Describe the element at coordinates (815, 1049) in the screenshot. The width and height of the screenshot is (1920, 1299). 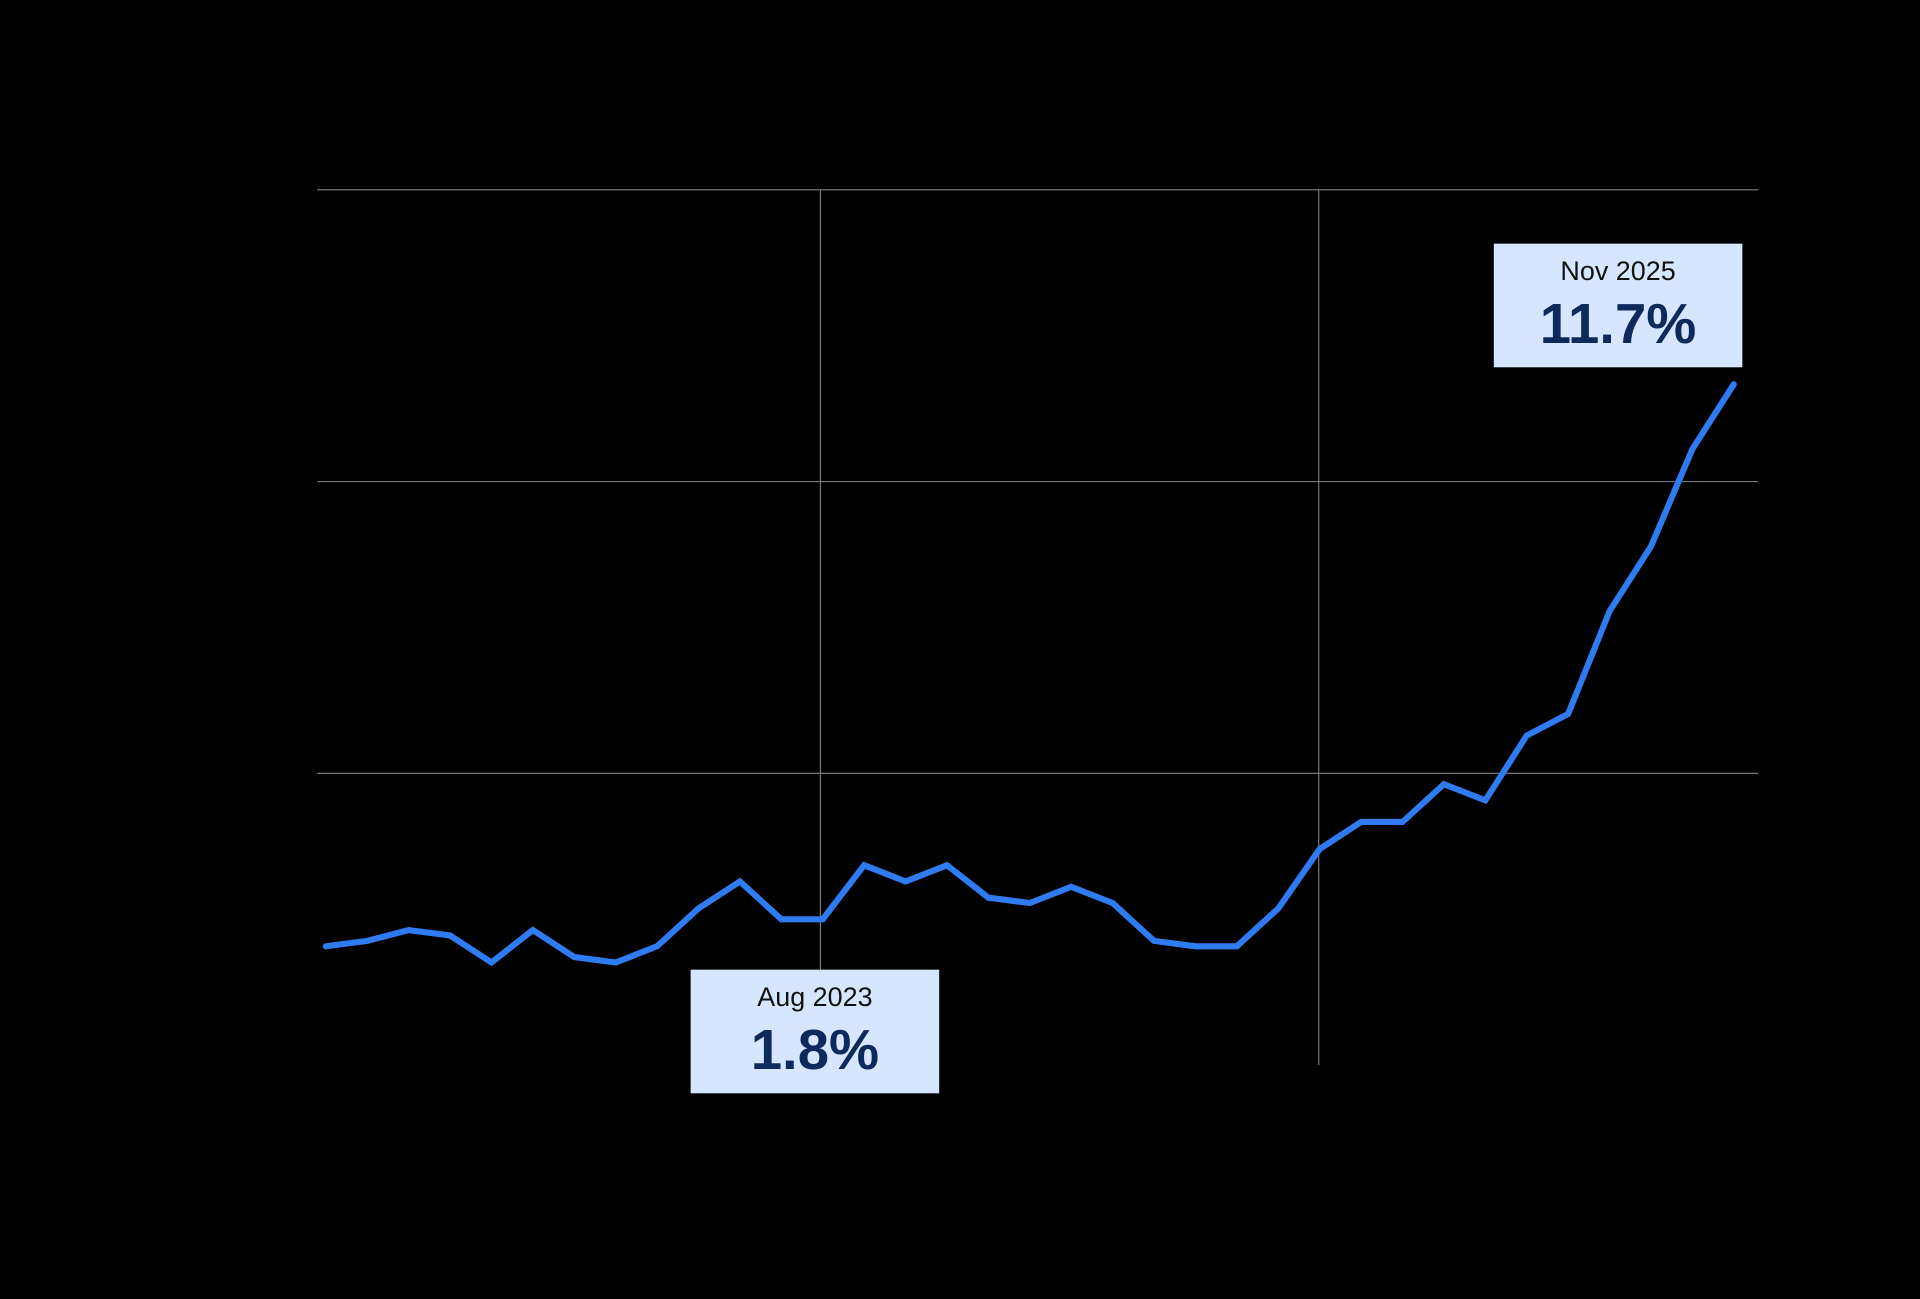
I see `annotation-value: 1.8%` at that location.